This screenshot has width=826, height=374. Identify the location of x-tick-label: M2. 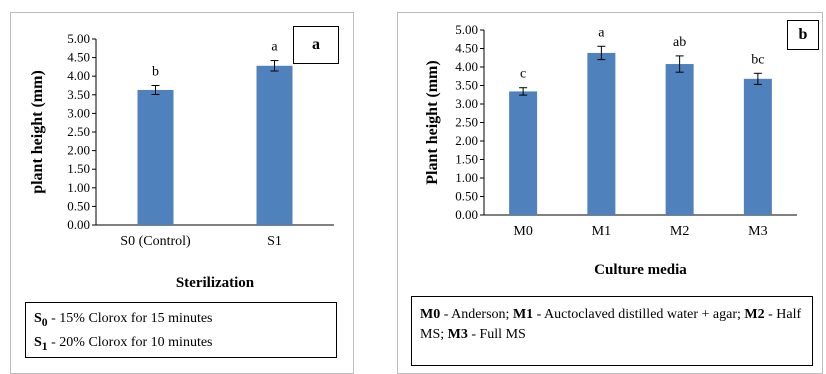
(679, 231).